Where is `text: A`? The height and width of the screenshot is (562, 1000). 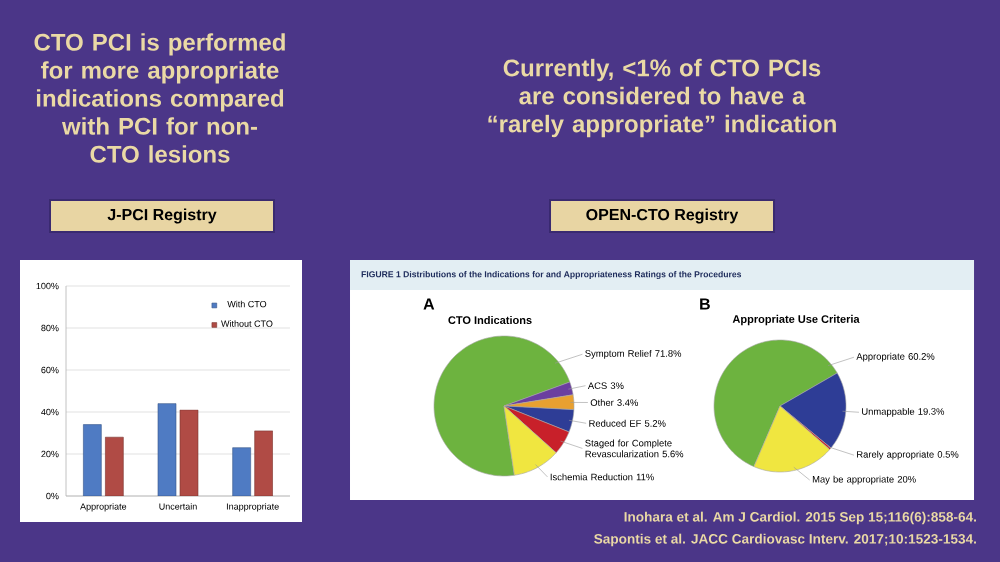
text: A is located at coordinates (429, 304).